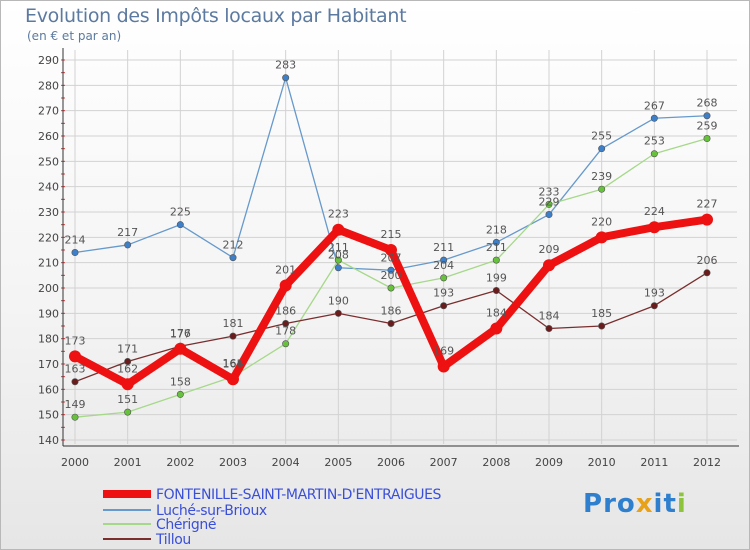 The height and width of the screenshot is (550, 750). Describe the element at coordinates (74, 36) in the screenshot. I see `chart-subtitle: (en € et par an)` at that location.